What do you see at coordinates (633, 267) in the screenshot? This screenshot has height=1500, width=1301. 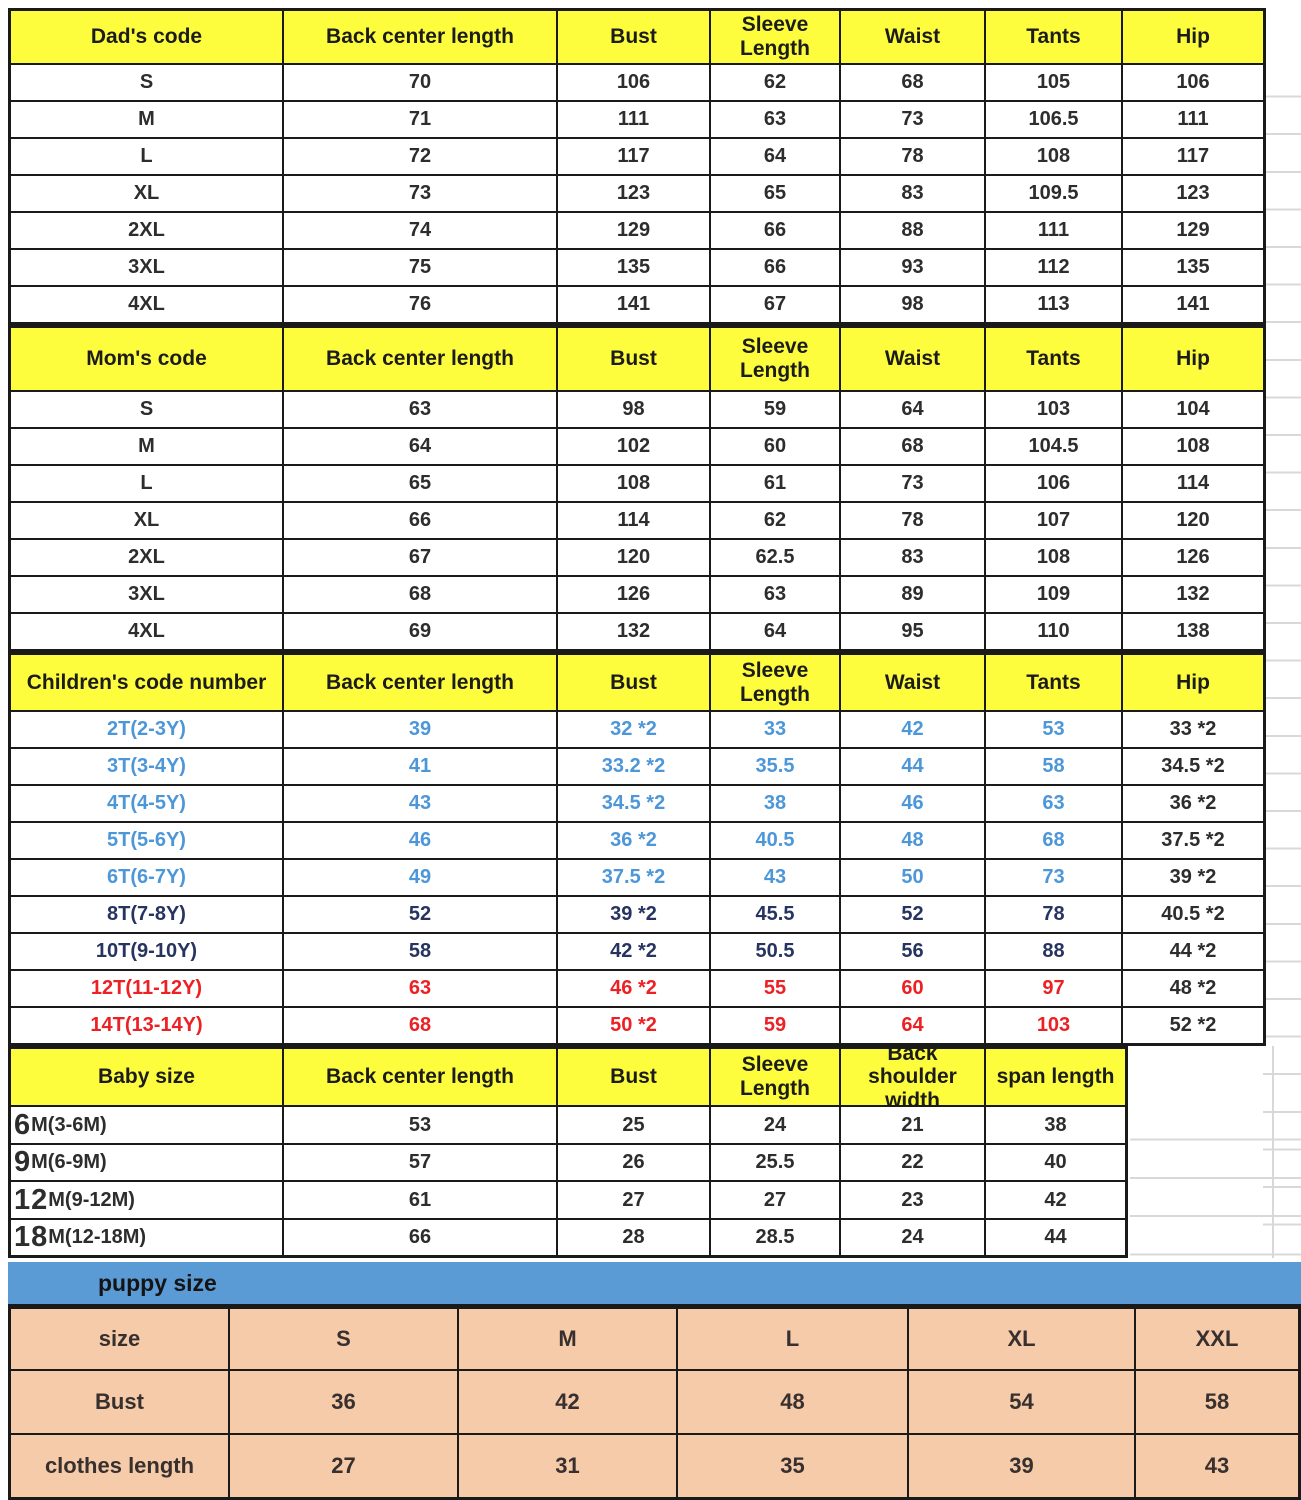 I see `value-cell: 135` at bounding box center [633, 267].